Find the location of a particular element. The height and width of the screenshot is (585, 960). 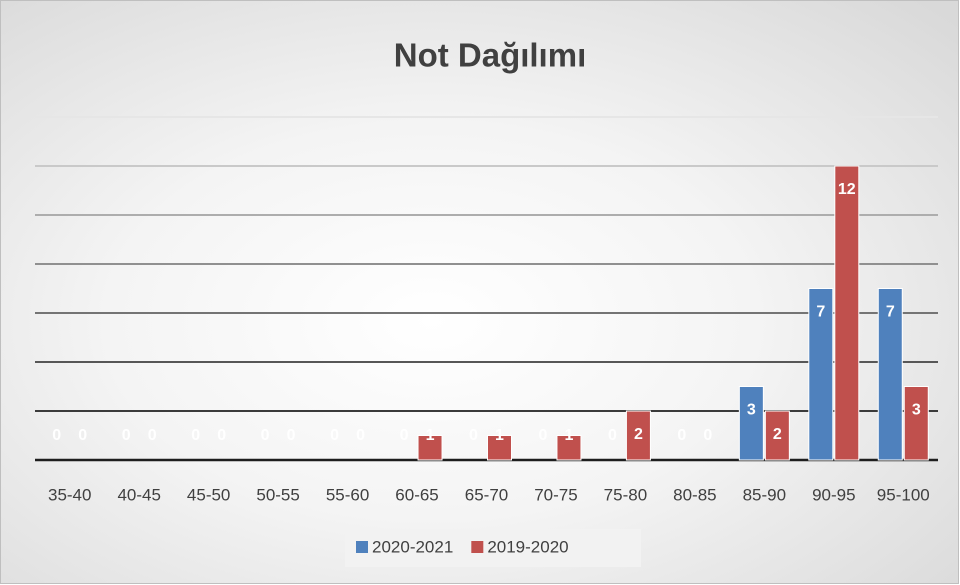

chart-title: Not Dağılımı is located at coordinates (490, 55).